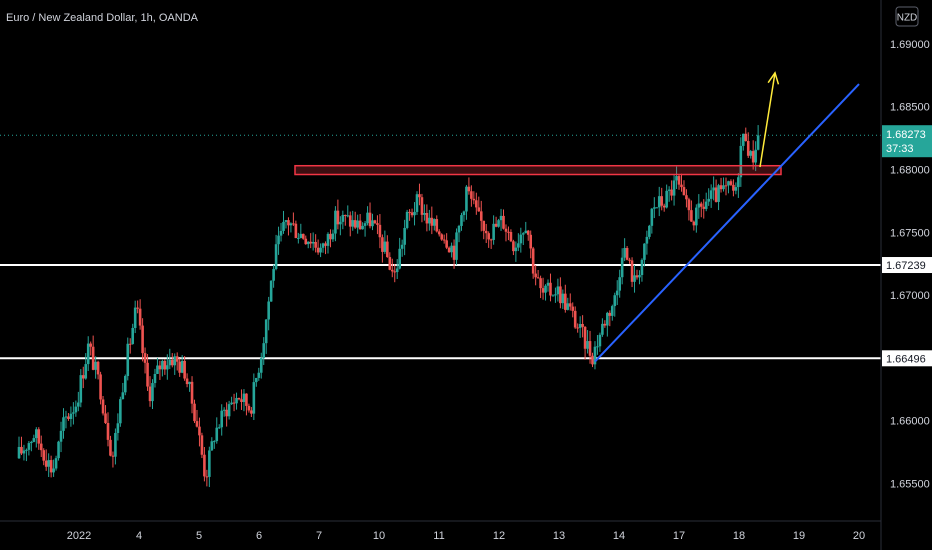 The height and width of the screenshot is (550, 932). What do you see at coordinates (910, 170) in the screenshot?
I see `price-tick-label: 1.68000` at bounding box center [910, 170].